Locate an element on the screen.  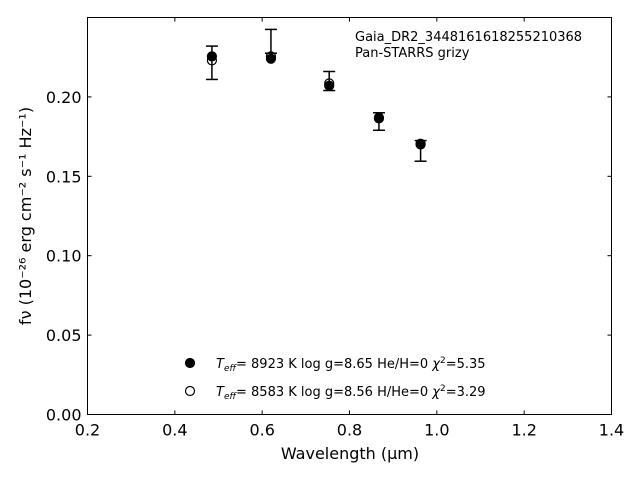
legend-marker-open is located at coordinates (190, 391).